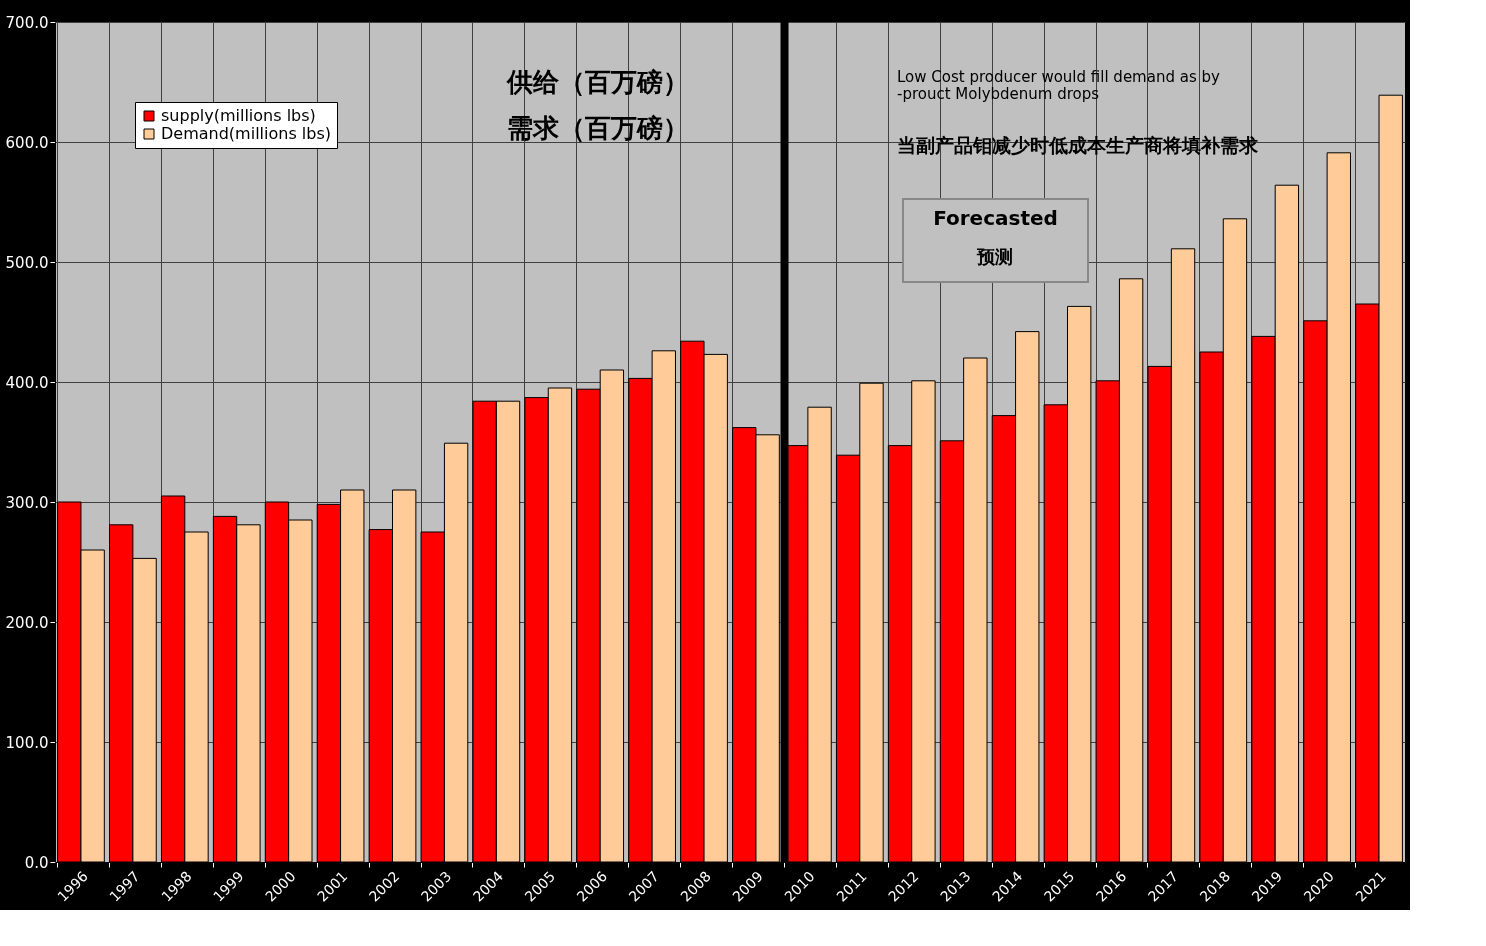  Describe the element at coordinates (238, 115) in the screenshot. I see `legend-label: supply(millions lbs)` at that location.